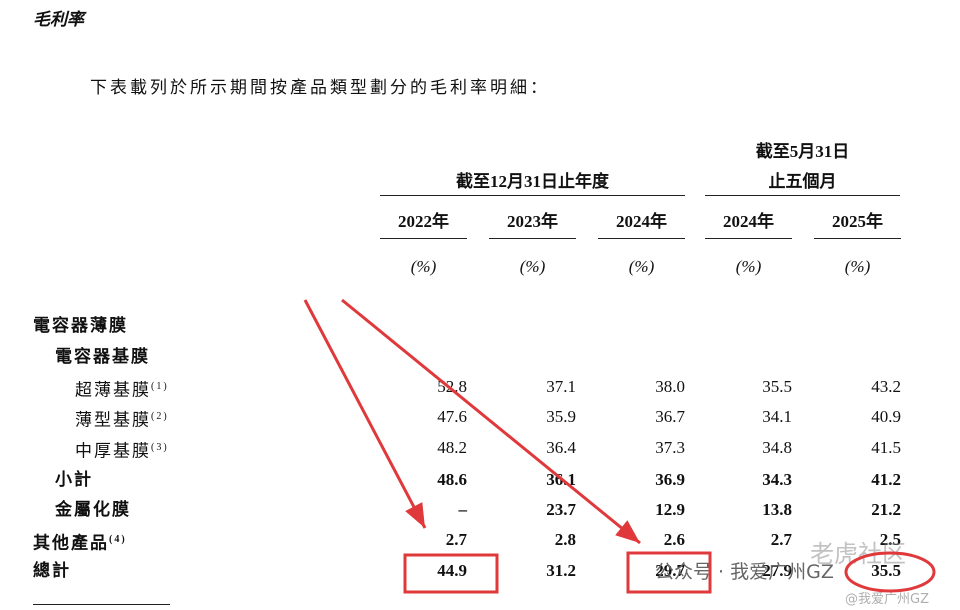  What do you see at coordinates (670, 386) in the screenshot?
I see `cell-value: 38.0` at bounding box center [670, 386].